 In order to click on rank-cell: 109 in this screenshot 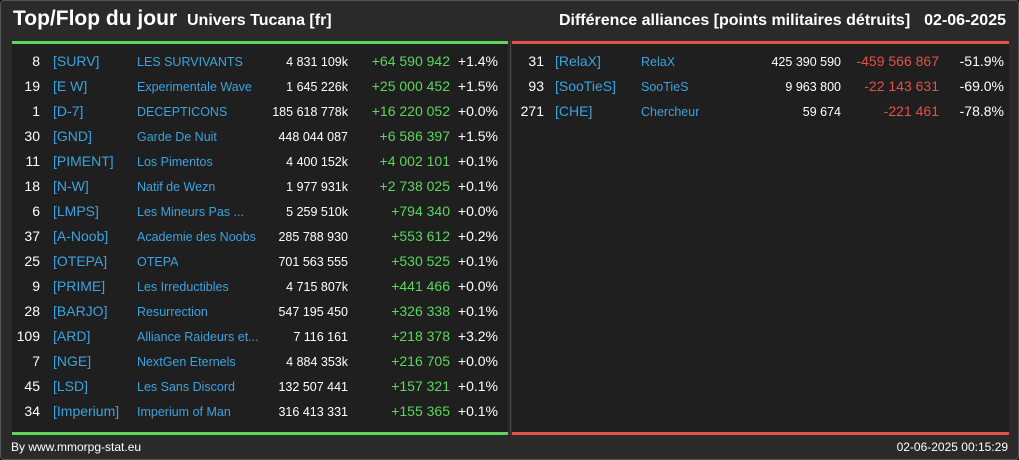, I will do `click(28, 336)`.